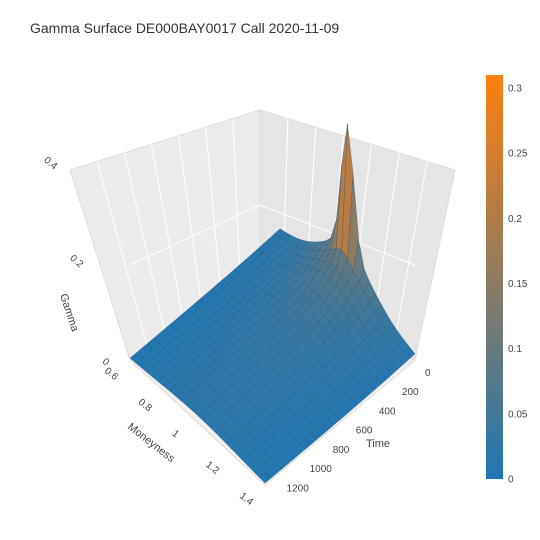 This screenshot has width=540, height=540. Describe the element at coordinates (515, 349) in the screenshot. I see `colorbar-tick-label: 0.1` at that location.